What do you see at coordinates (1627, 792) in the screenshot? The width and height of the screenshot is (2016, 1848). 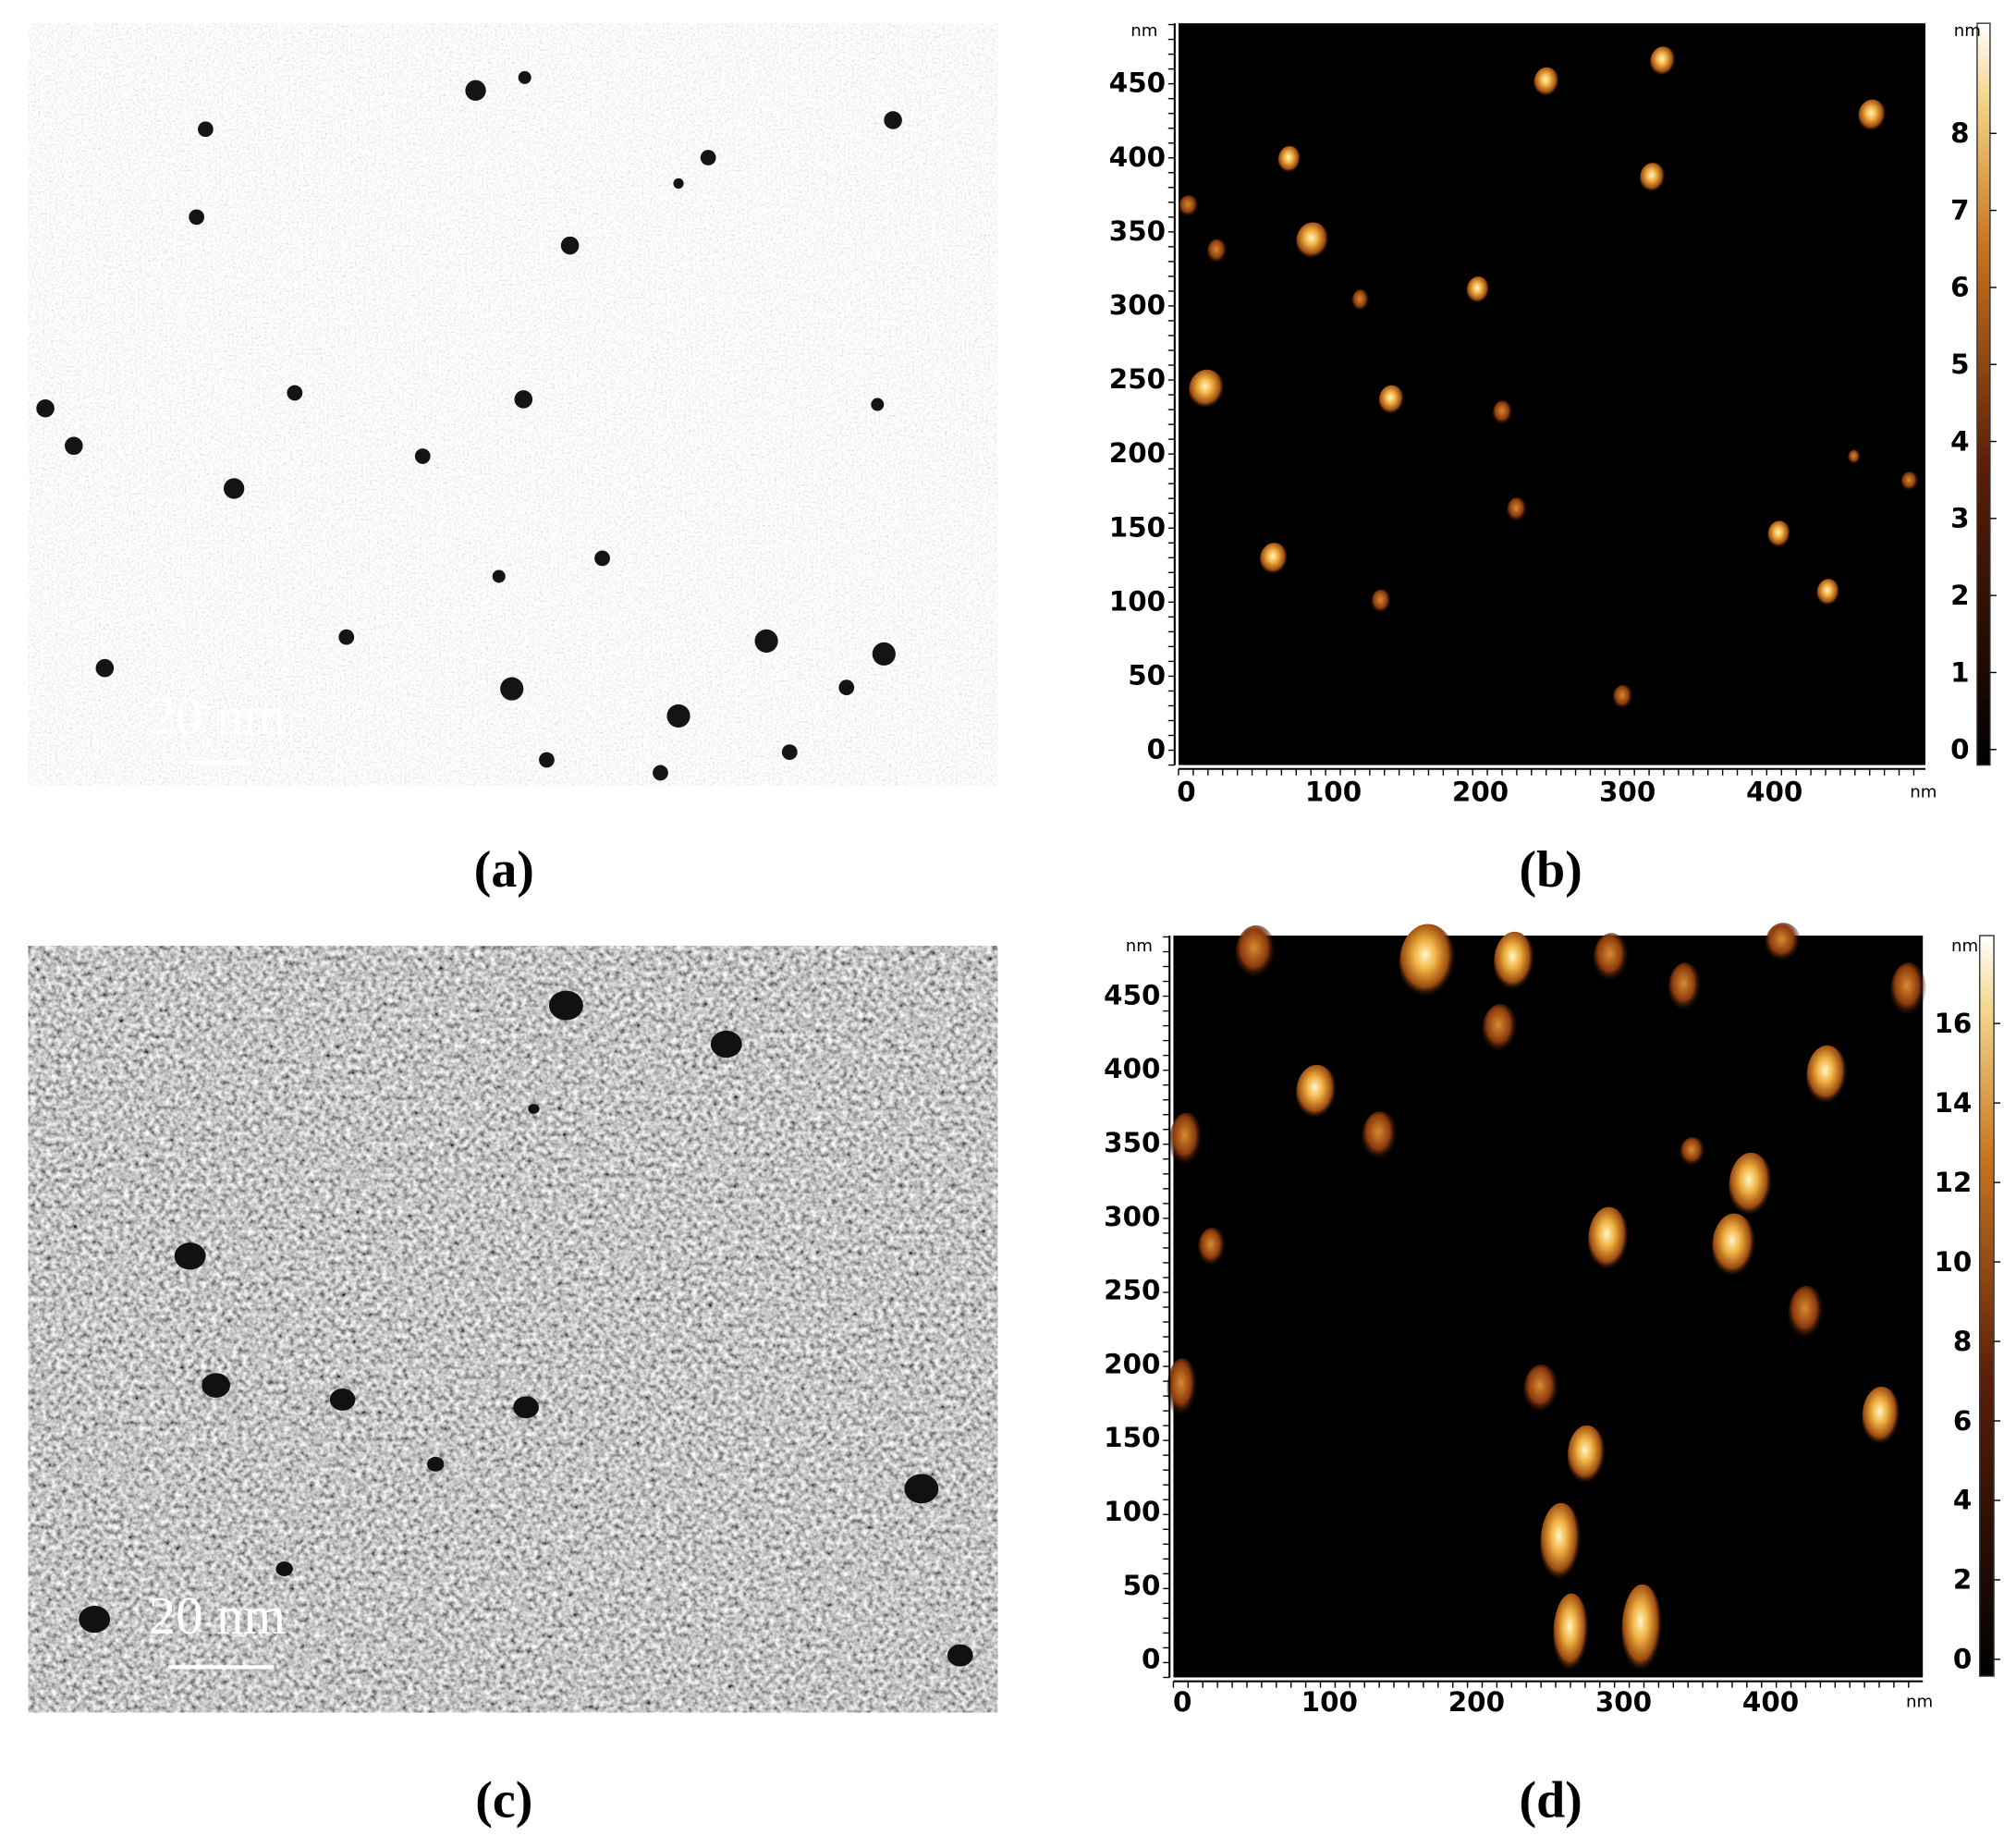 I see `x-tick-label: 300` at bounding box center [1627, 792].